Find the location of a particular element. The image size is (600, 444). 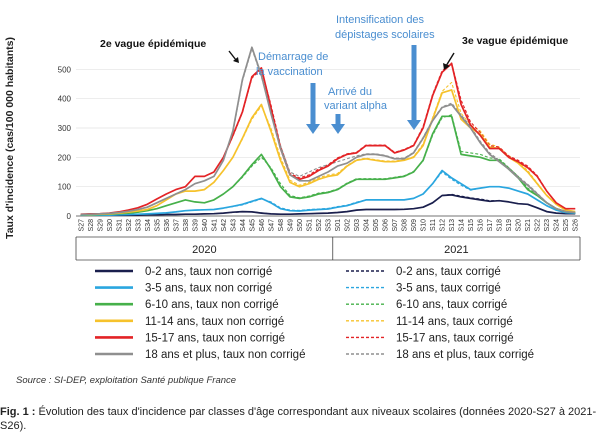

x-tick-label: S30 is located at coordinates (110, 225).